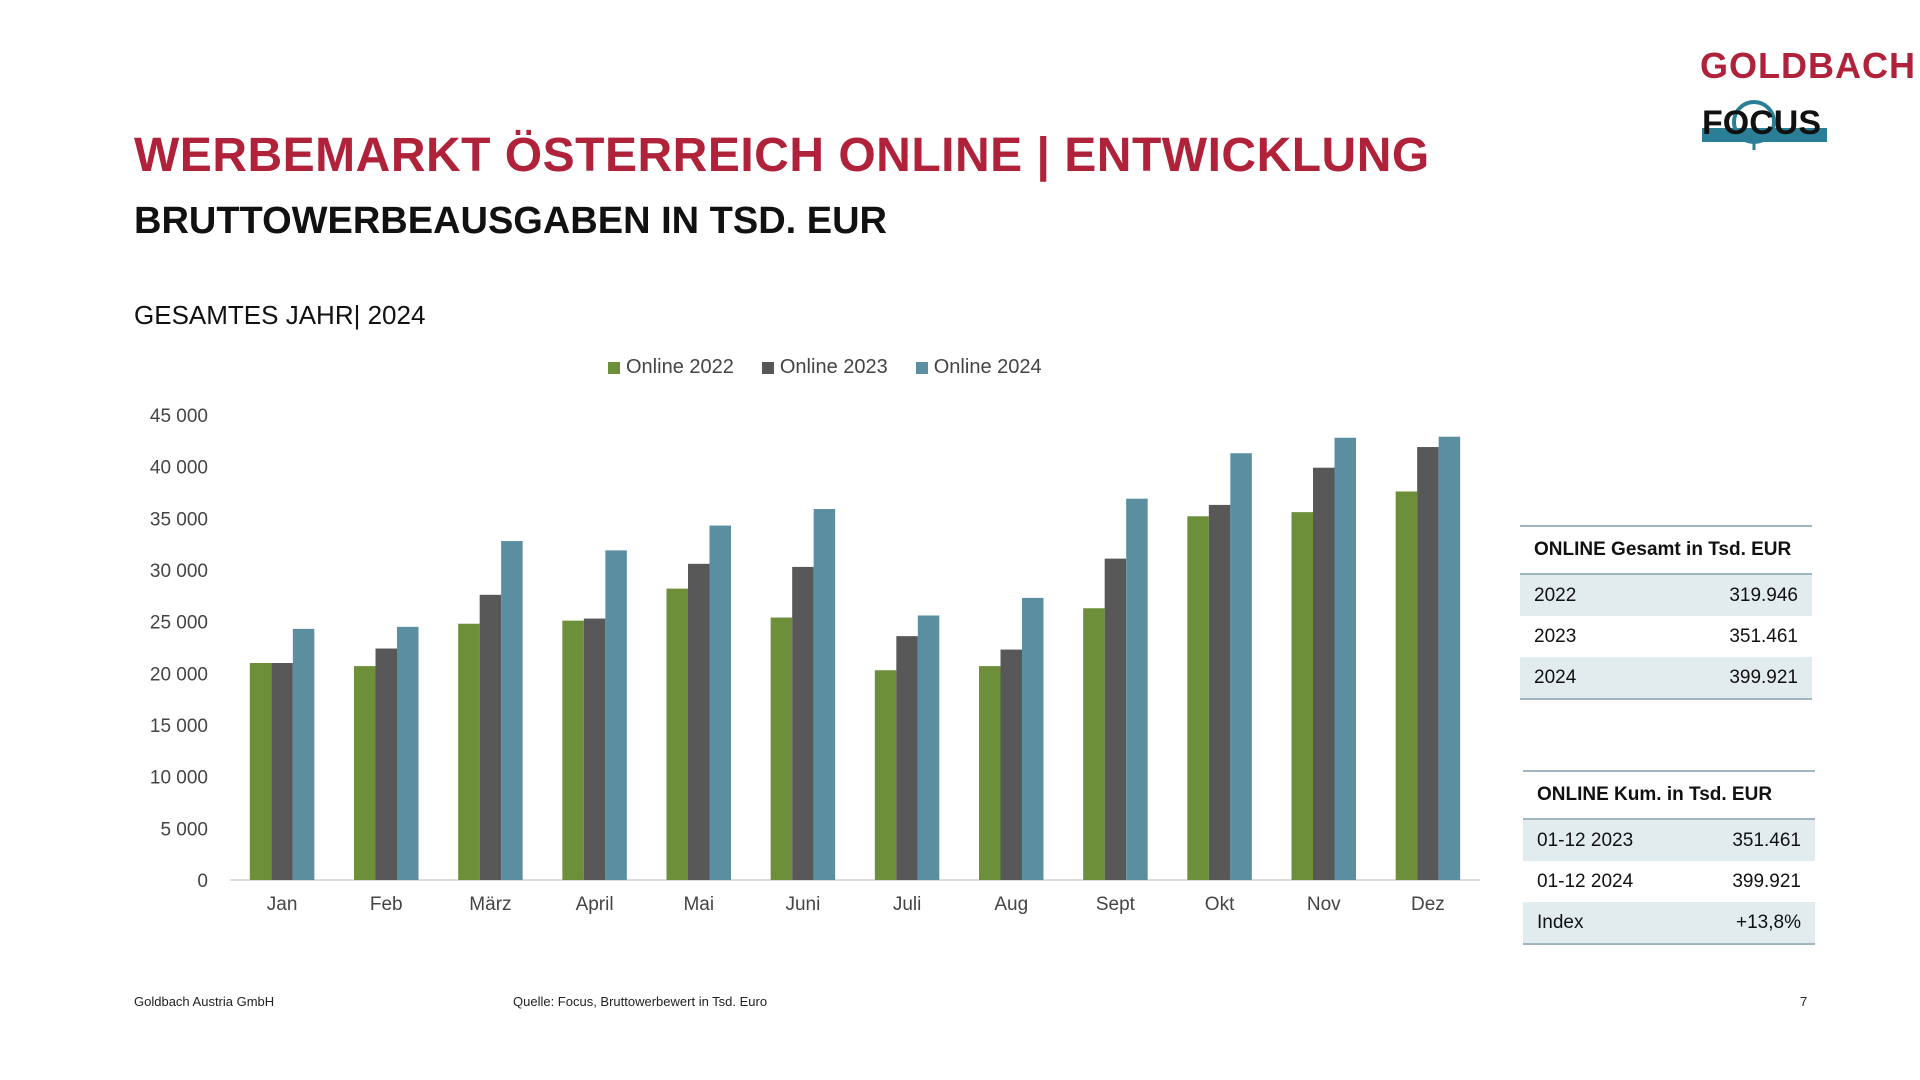  What do you see at coordinates (1669, 840) in the screenshot?
I see `table-row: 01-12 2023 351.461` at bounding box center [1669, 840].